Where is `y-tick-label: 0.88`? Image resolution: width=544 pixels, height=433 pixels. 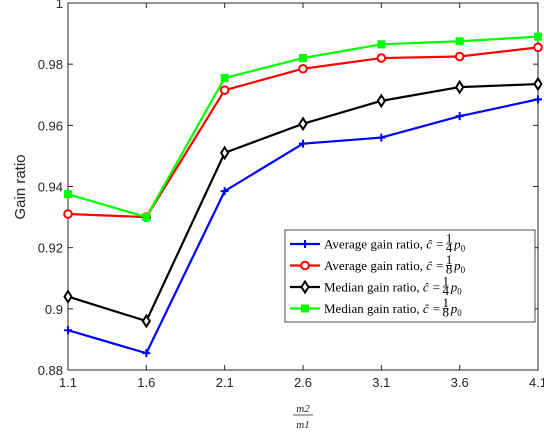 y-tick-label: 0.88 is located at coordinates (50, 370).